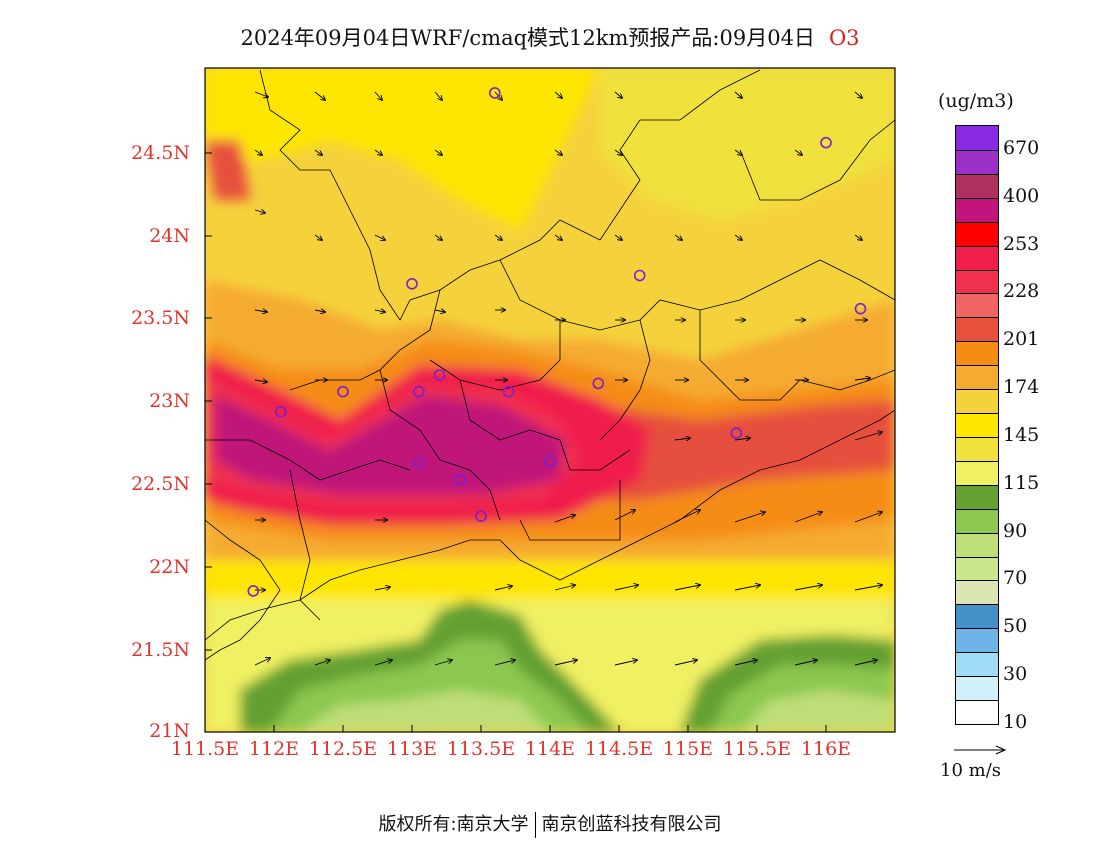 The width and height of the screenshot is (1100, 850). What do you see at coordinates (412, 749) in the screenshot?
I see `lon-label-113: 113E` at bounding box center [412, 749].